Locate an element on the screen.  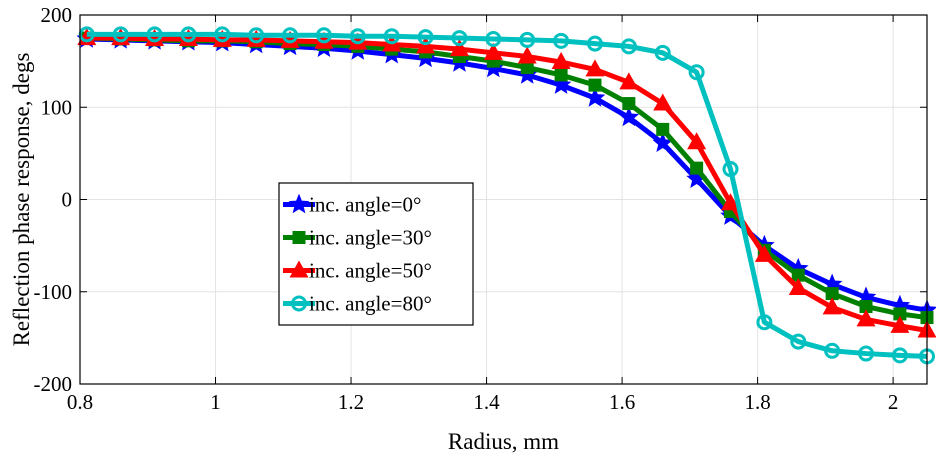
x-tick-label: 1.8 is located at coordinates (757, 402).